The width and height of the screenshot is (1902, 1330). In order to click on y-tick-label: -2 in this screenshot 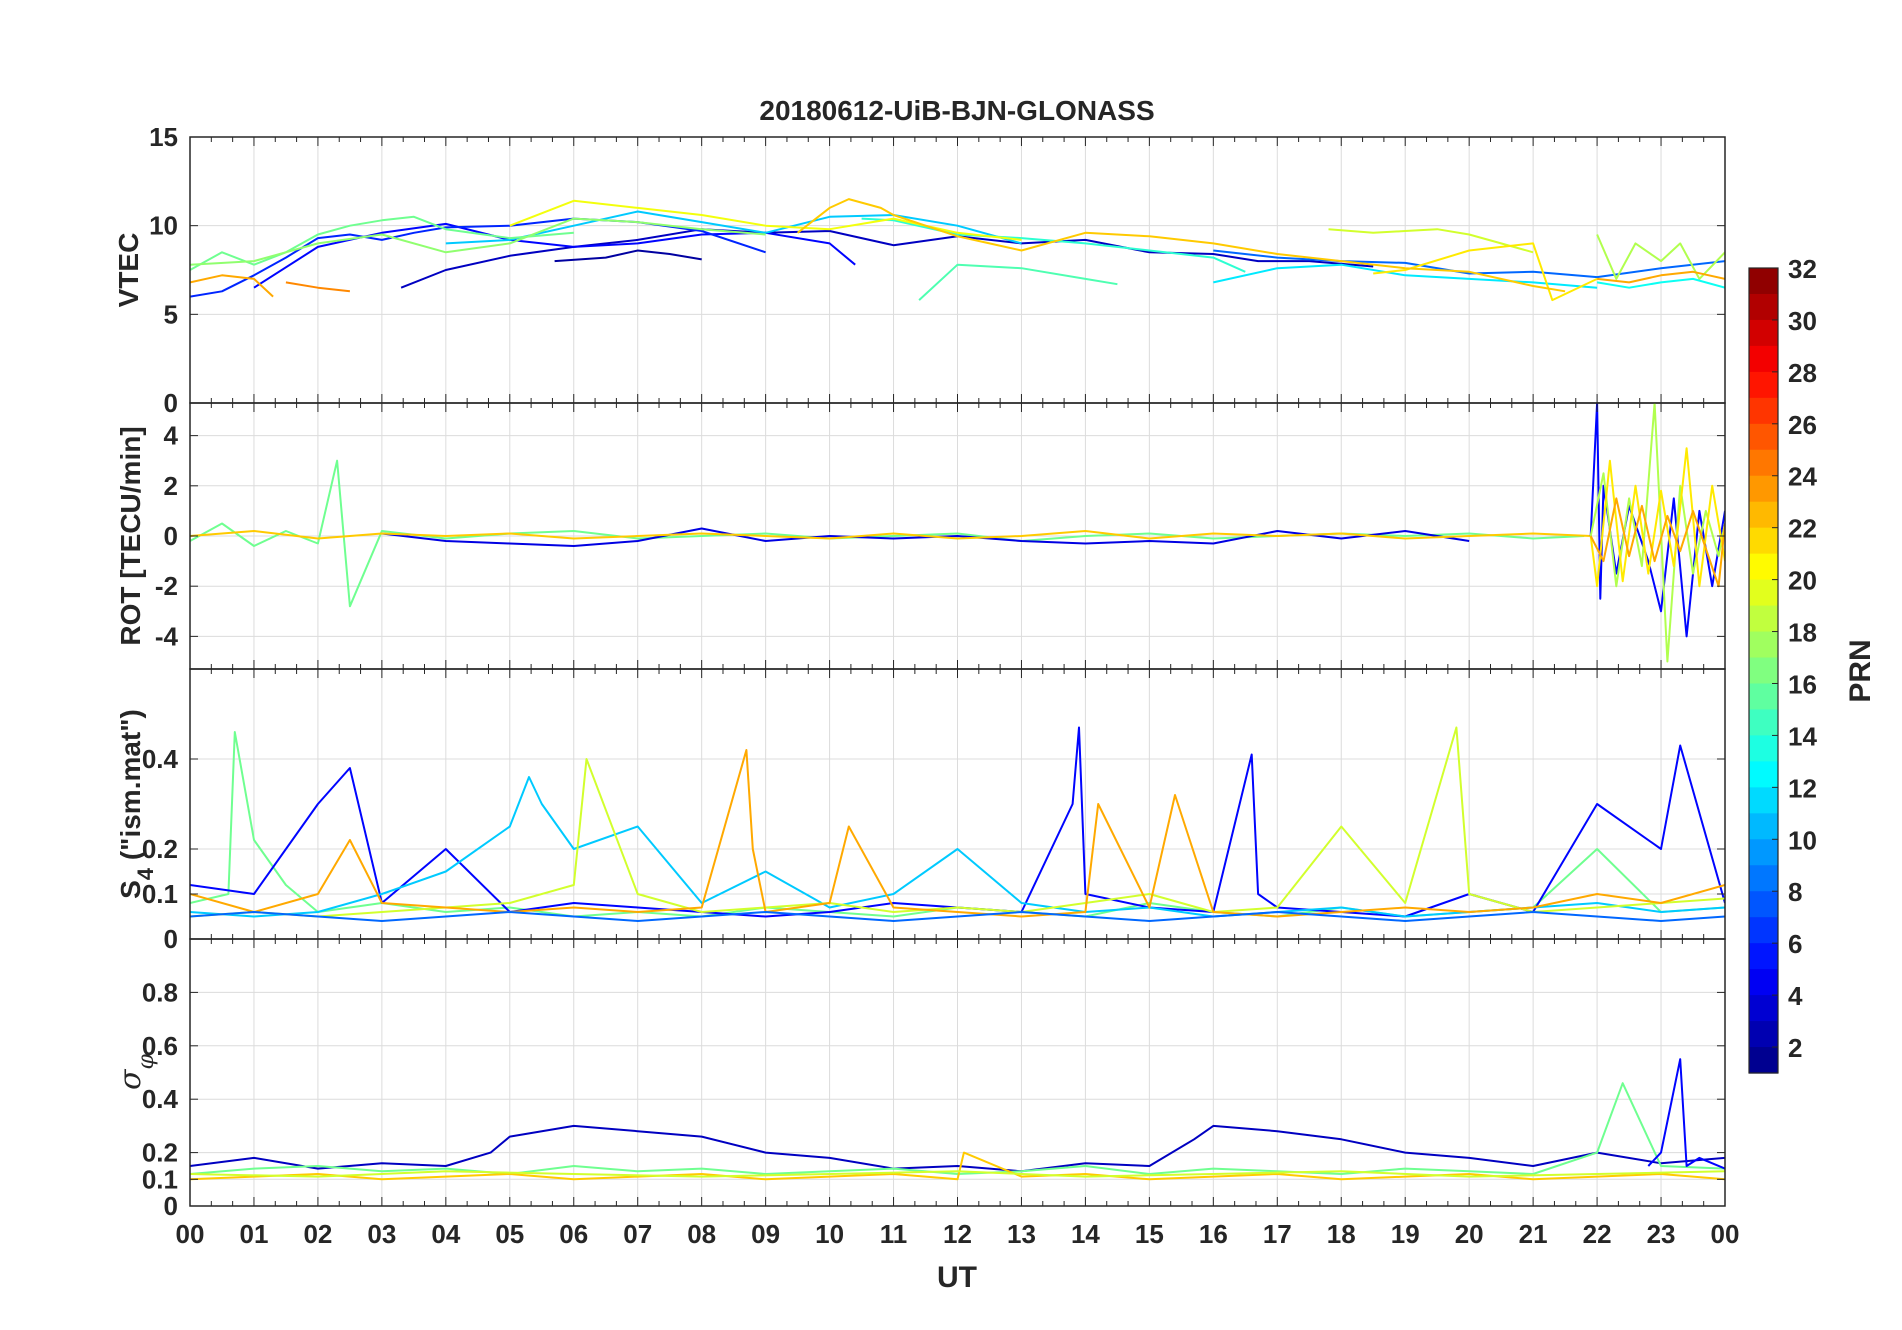, I will do `click(166, 586)`.